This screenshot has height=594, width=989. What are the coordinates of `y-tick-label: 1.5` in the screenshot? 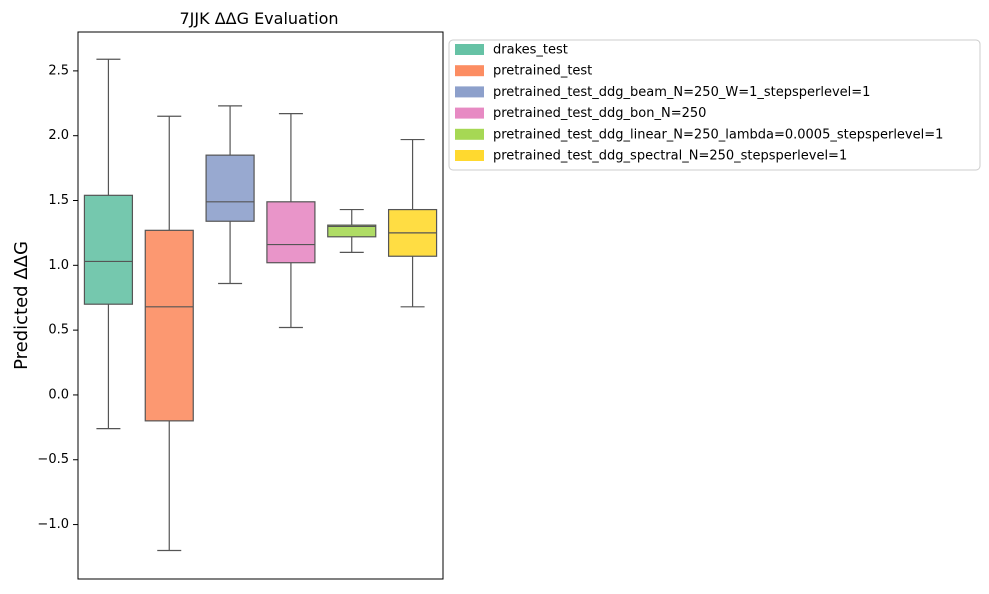 It's located at (58, 200).